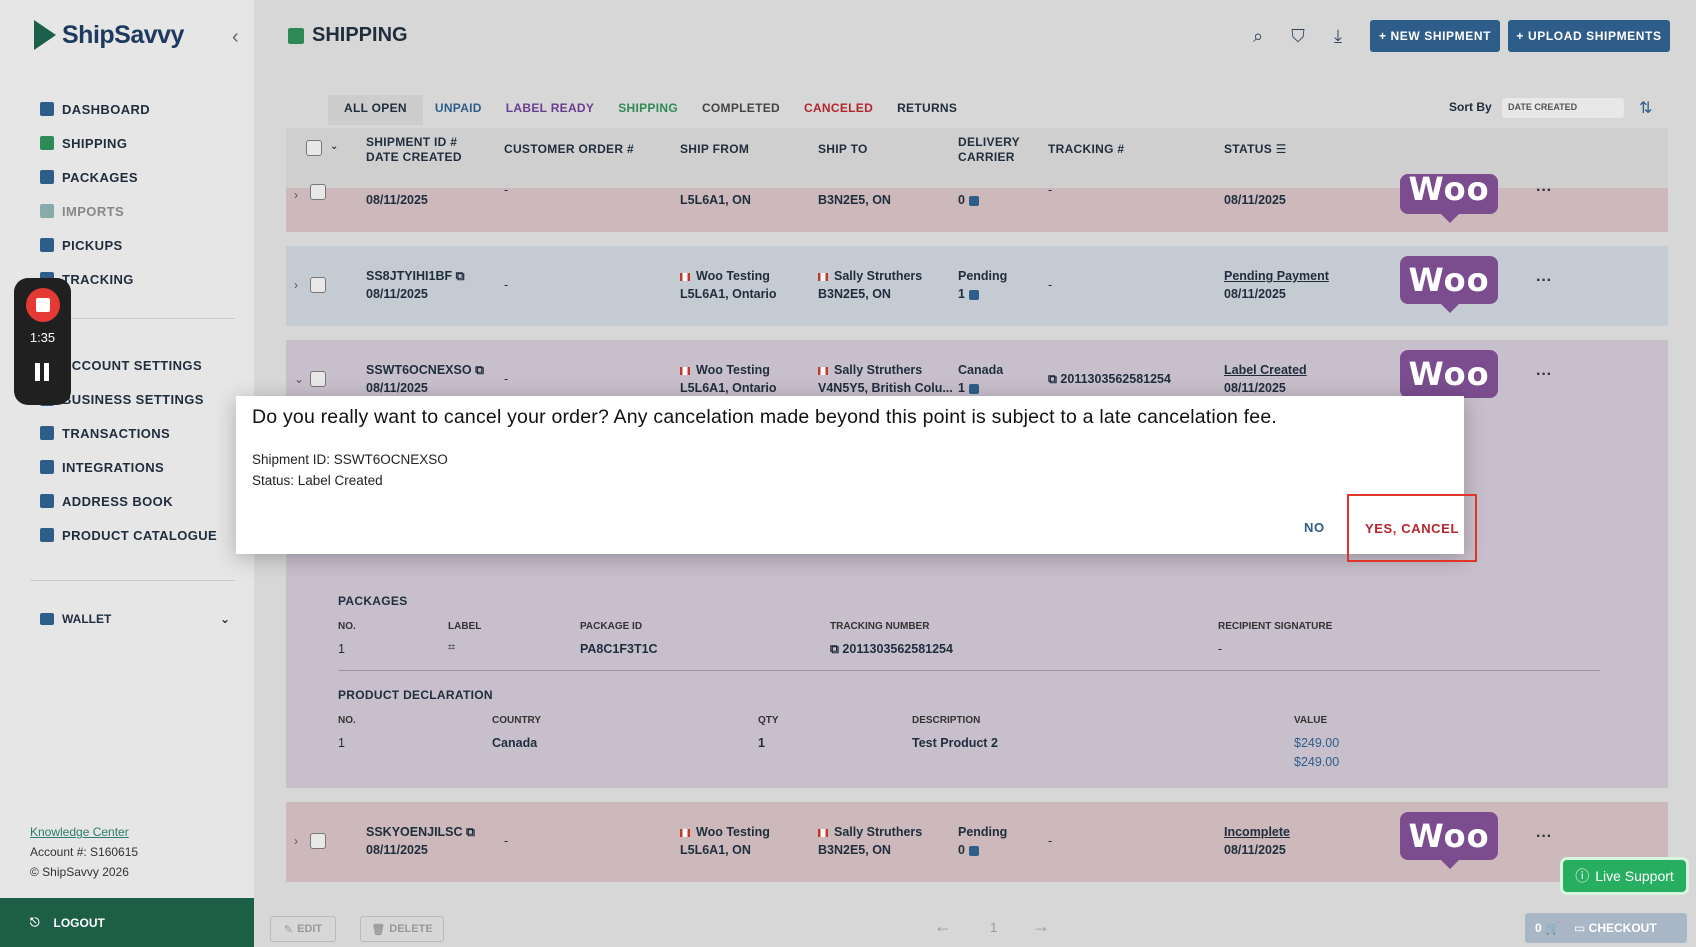 Image resolution: width=1696 pixels, height=947 pixels. Describe the element at coordinates (1041, 926) in the screenshot. I see `next-page-icon: →` at that location.